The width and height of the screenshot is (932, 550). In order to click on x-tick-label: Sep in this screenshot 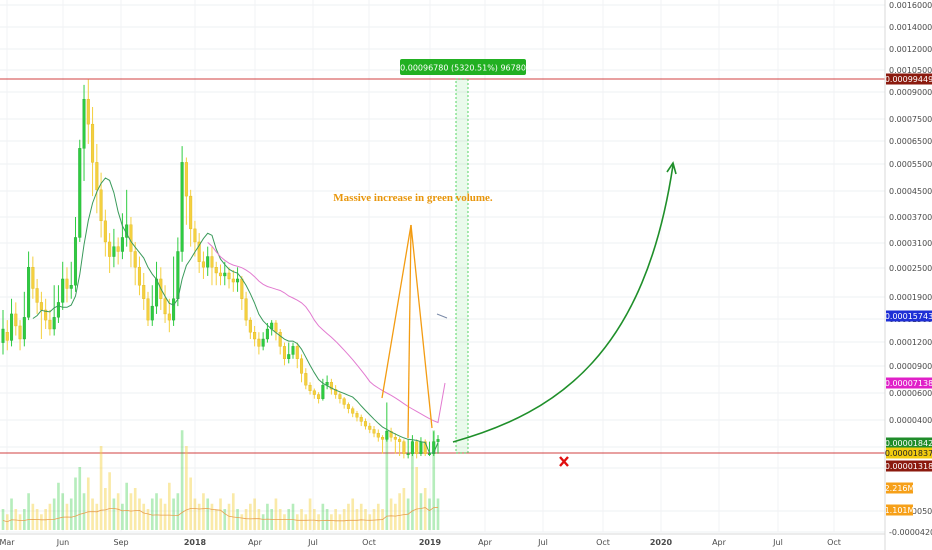, I will do `click(120, 542)`.